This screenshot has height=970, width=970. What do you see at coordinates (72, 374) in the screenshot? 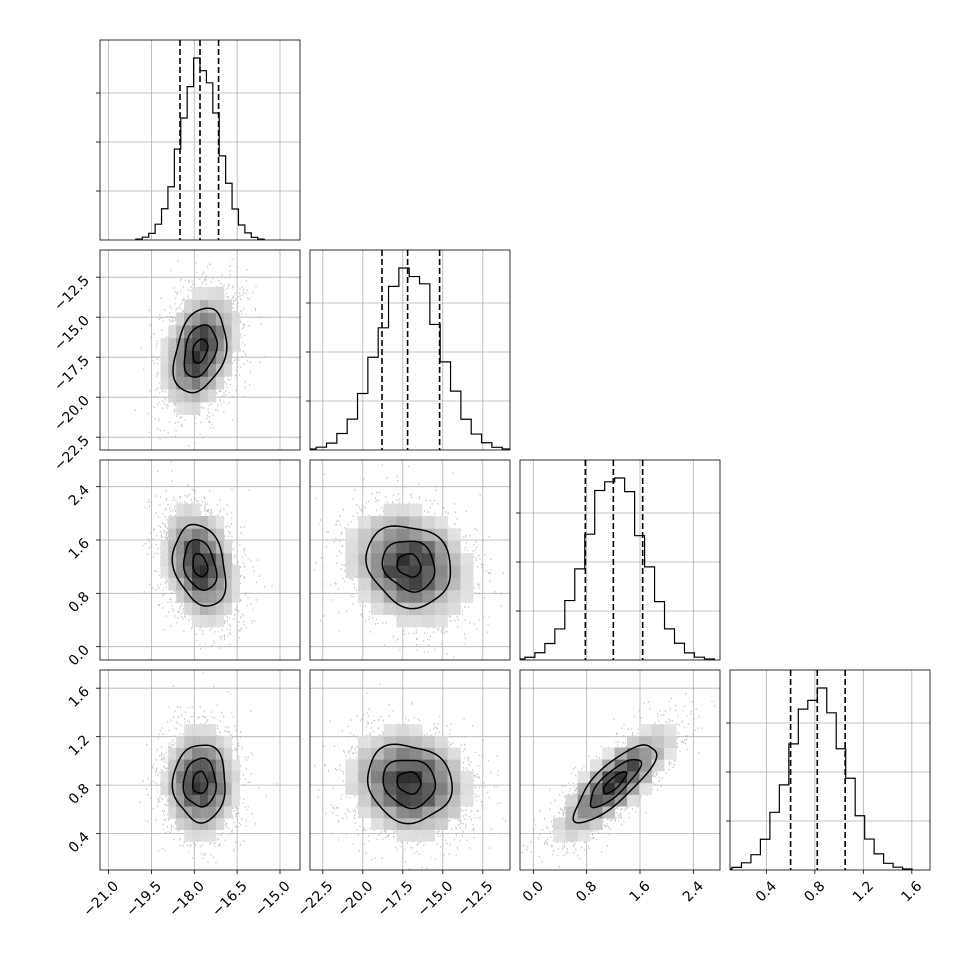
I see `y-tick-label: −17.5` at bounding box center [72, 374].